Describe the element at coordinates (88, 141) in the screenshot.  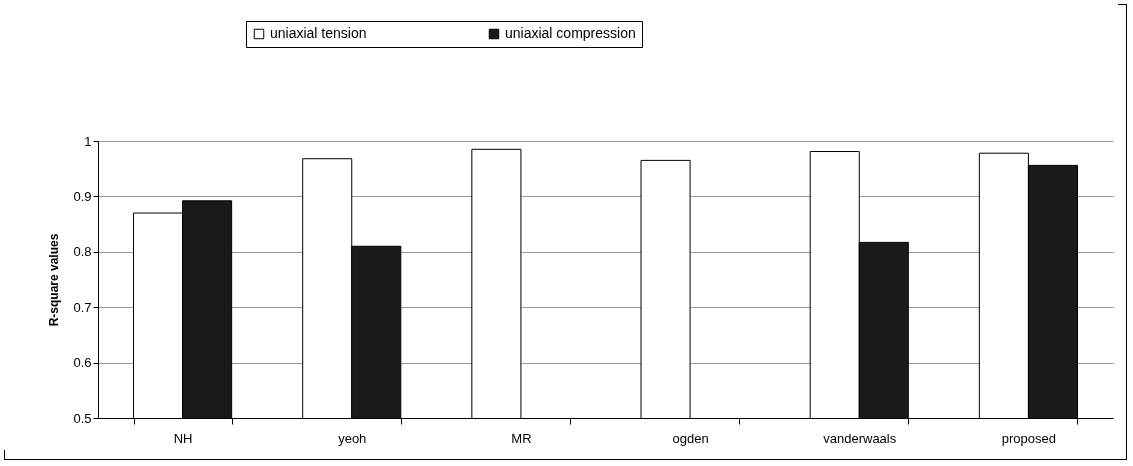
I see `y-tick-label: 1` at that location.